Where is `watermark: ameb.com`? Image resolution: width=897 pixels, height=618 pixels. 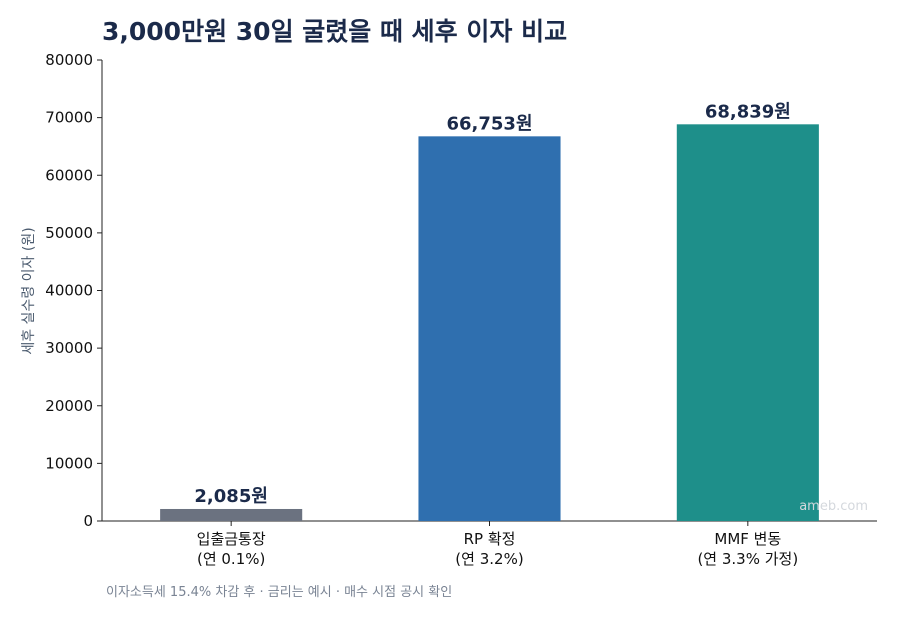
watermark: ameb.com is located at coordinates (833, 506).